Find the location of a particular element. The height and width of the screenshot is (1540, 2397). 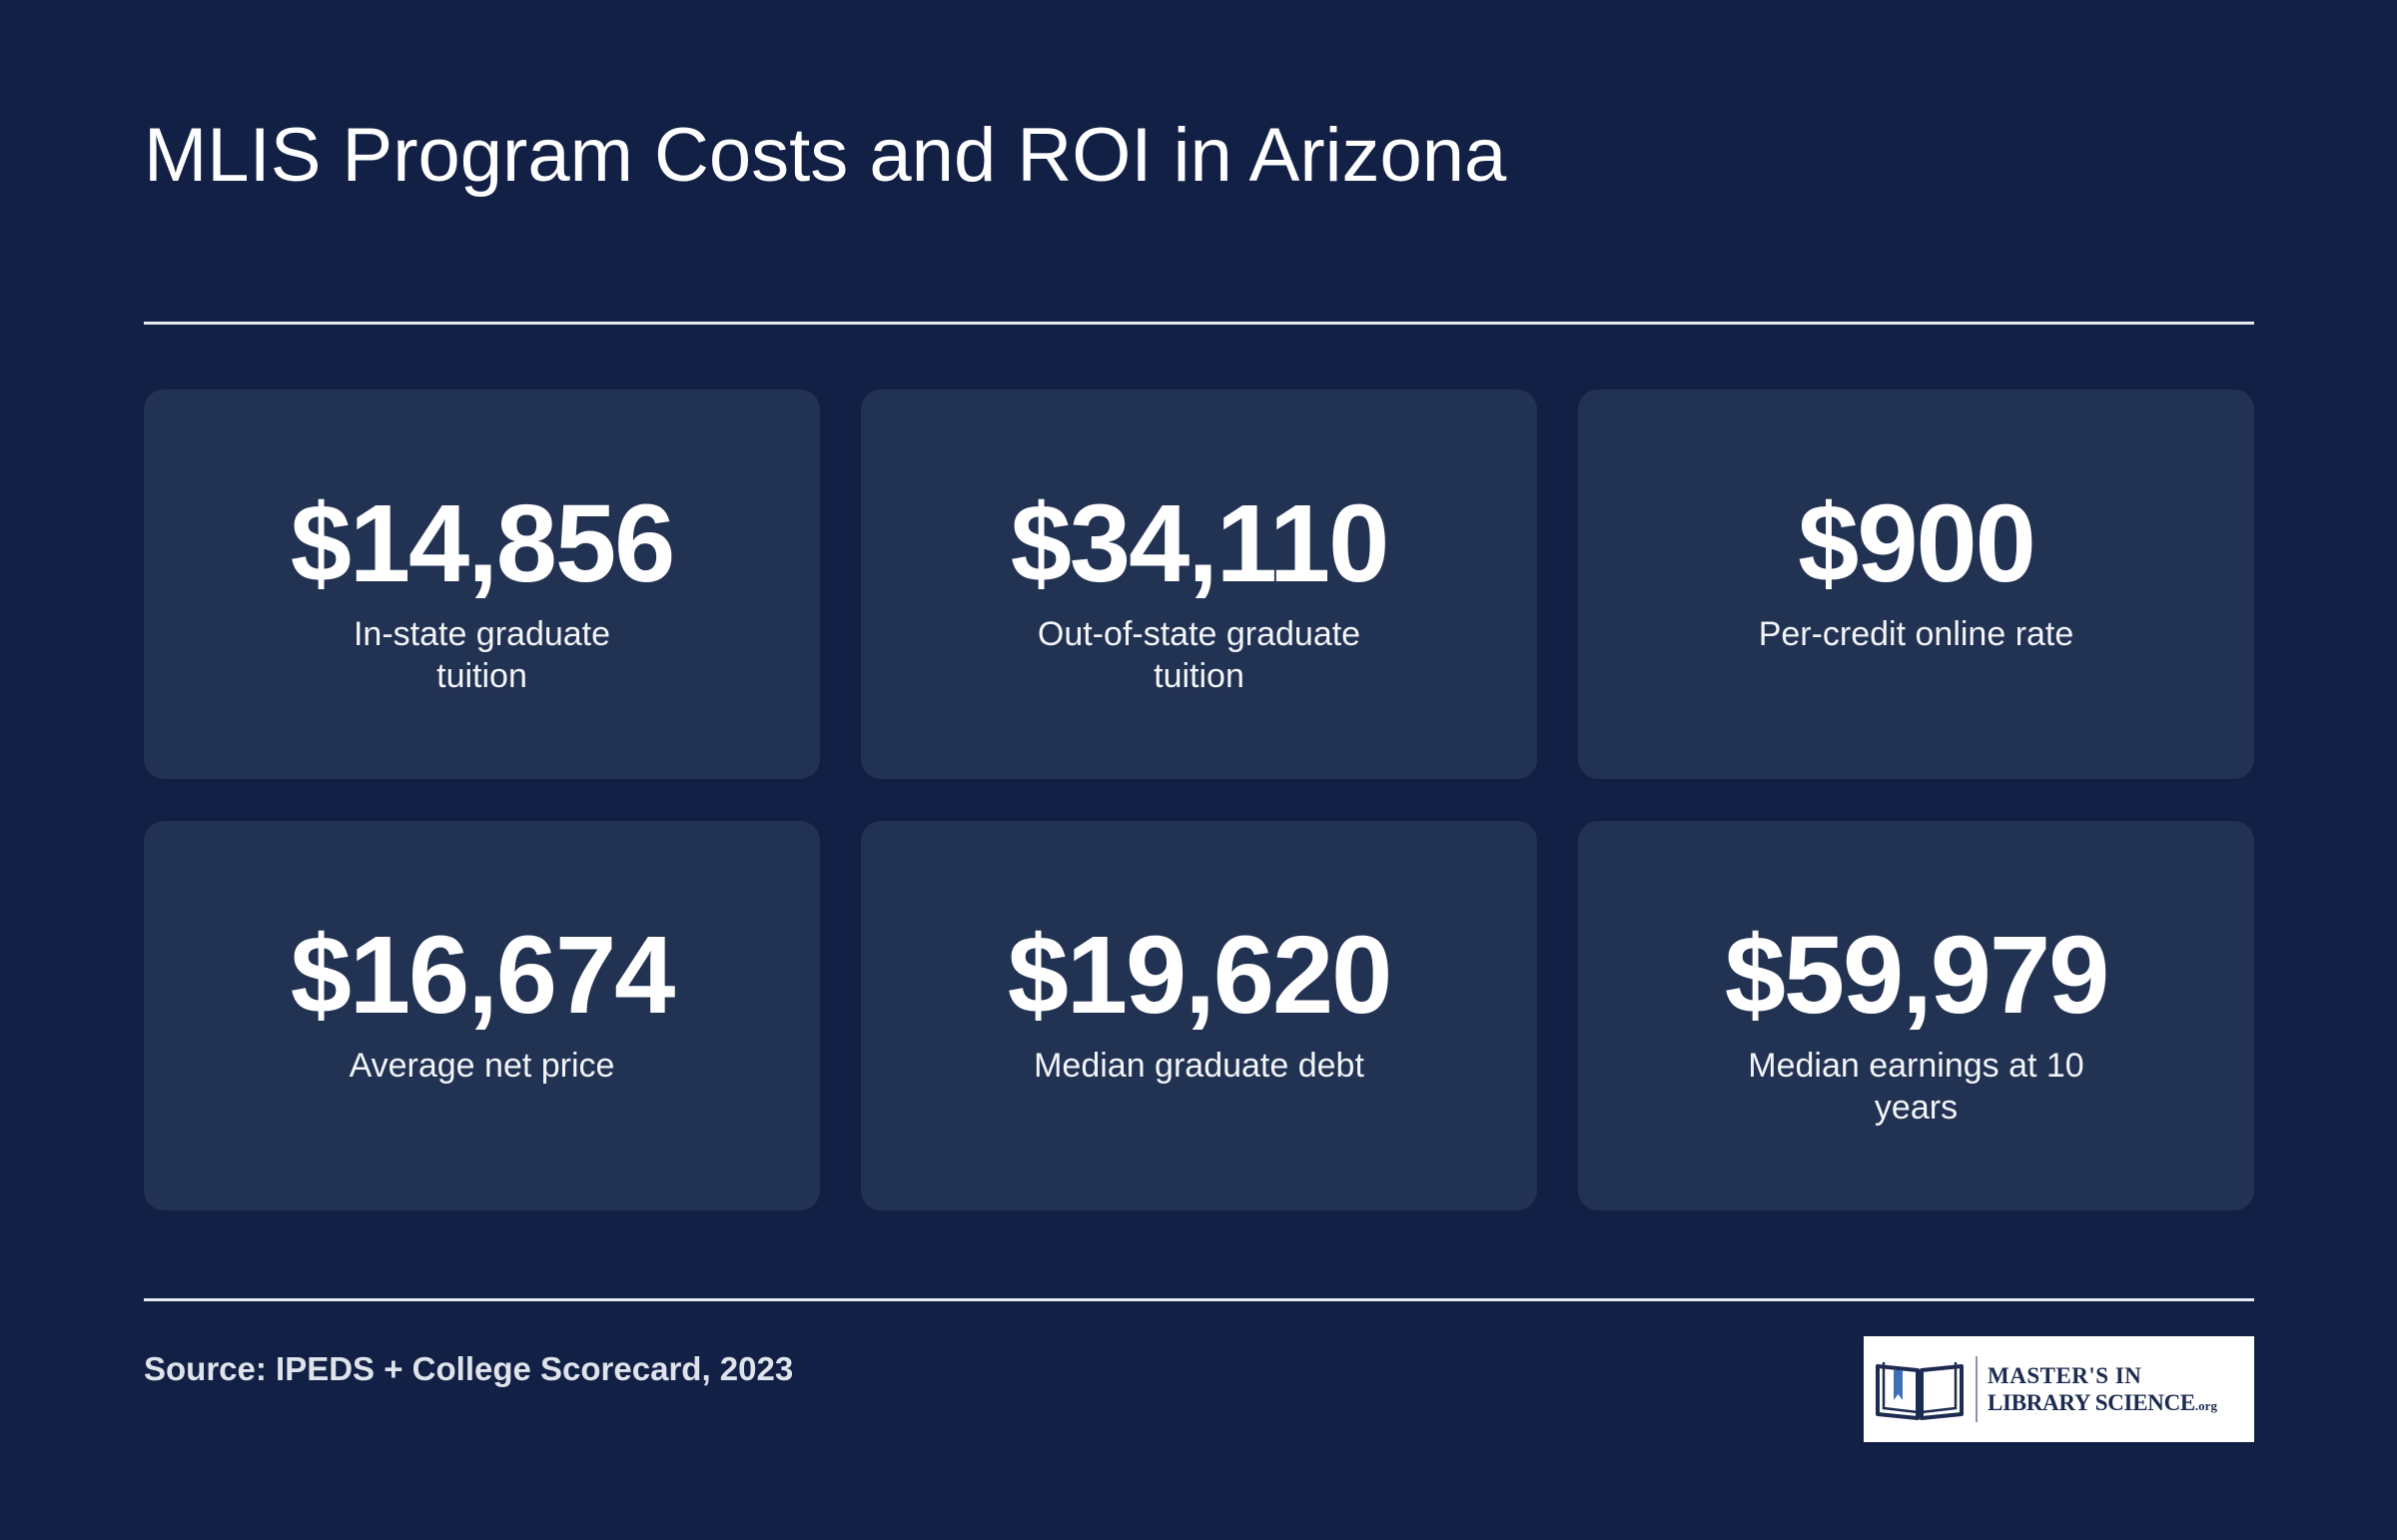

logo-separator is located at coordinates (1977, 1389).